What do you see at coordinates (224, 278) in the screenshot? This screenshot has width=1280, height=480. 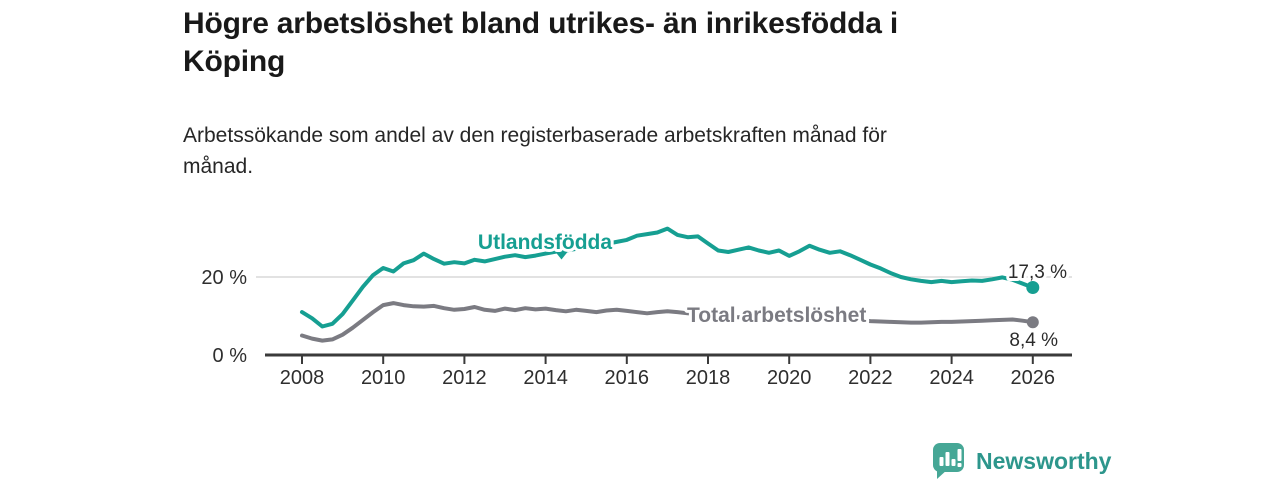 I see `y-tick-label: 20 %` at bounding box center [224, 278].